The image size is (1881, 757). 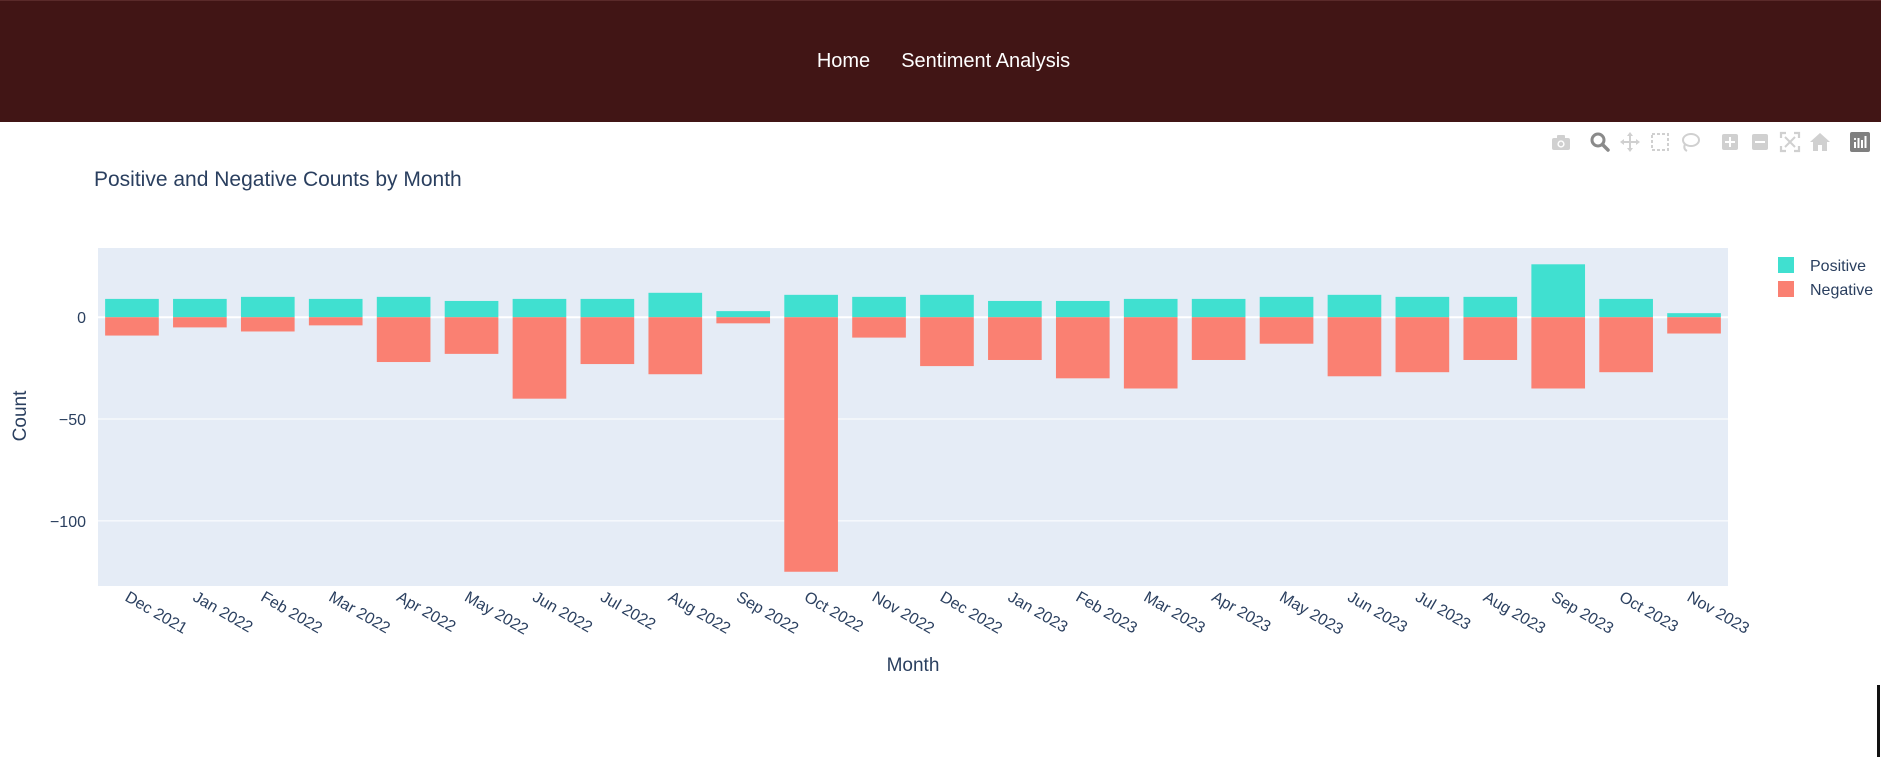 I want to click on nav-links: Home Sentiment Analysis, so click(x=943, y=61).